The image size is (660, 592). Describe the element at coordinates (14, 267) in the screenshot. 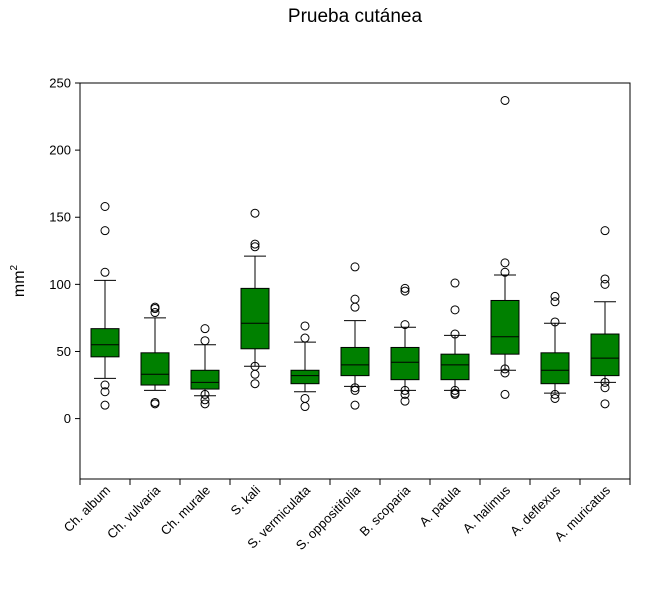

I see `y-axis-label-superscript: 2` at that location.